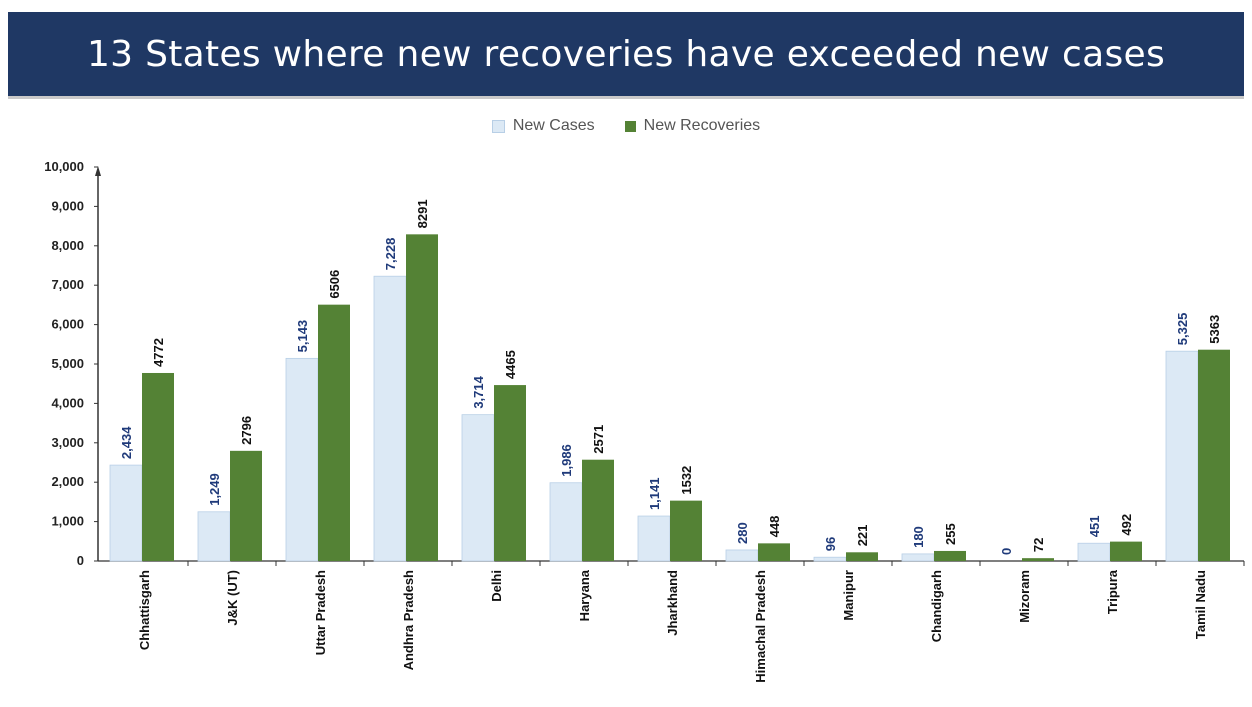 The width and height of the screenshot is (1252, 707). What do you see at coordinates (774, 527) in the screenshot?
I see `data-label-new-recoveries: 448` at bounding box center [774, 527].